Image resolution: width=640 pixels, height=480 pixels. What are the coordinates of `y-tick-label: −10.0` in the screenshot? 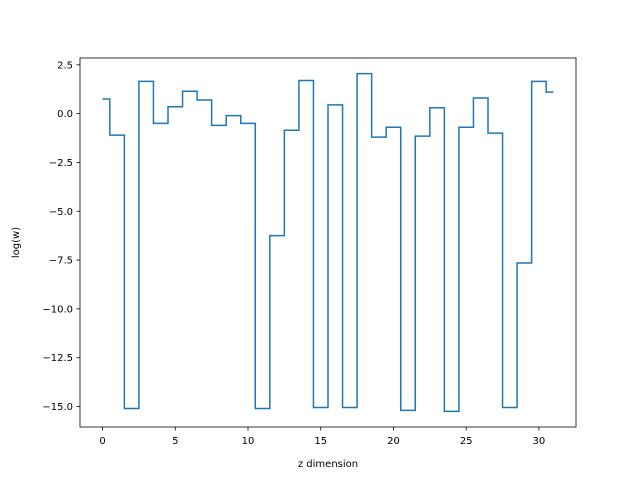 It's located at (57, 309).